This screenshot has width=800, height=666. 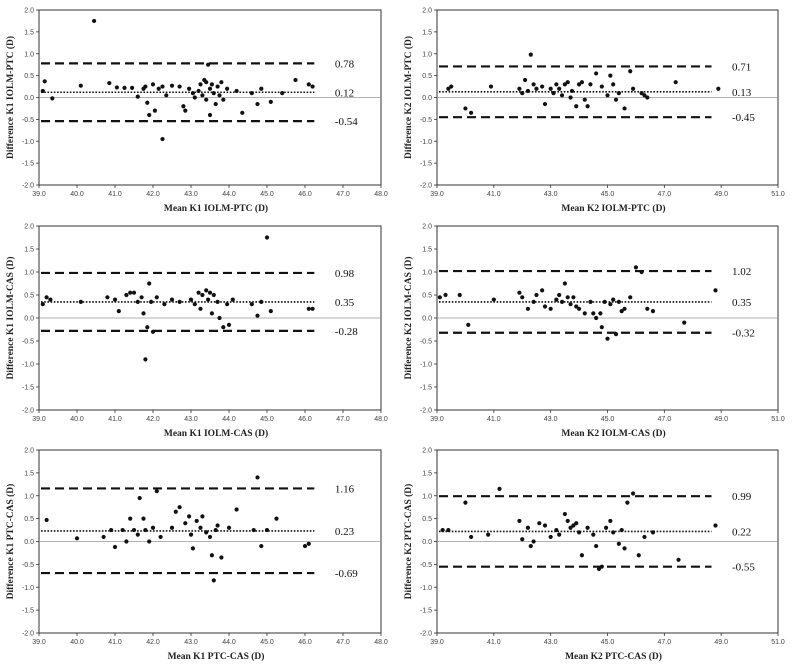 I want to click on x-axis-label: Mean K1 IOLM-CAS (D), so click(x=216, y=433).